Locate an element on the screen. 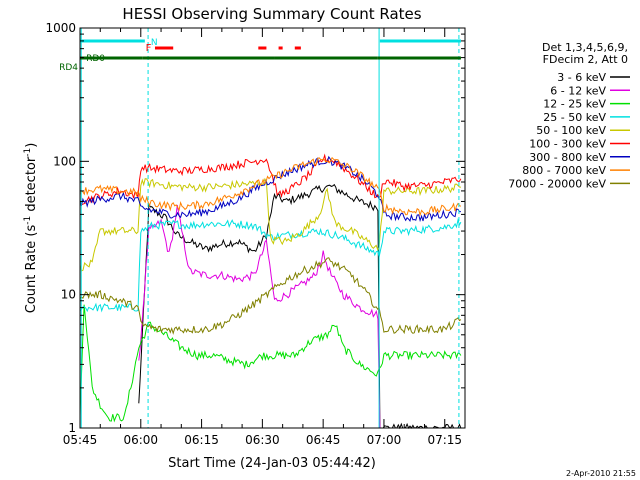 The image size is (640, 480). legend-entry-label: 800 - 7000 keV is located at coordinates (564, 170).